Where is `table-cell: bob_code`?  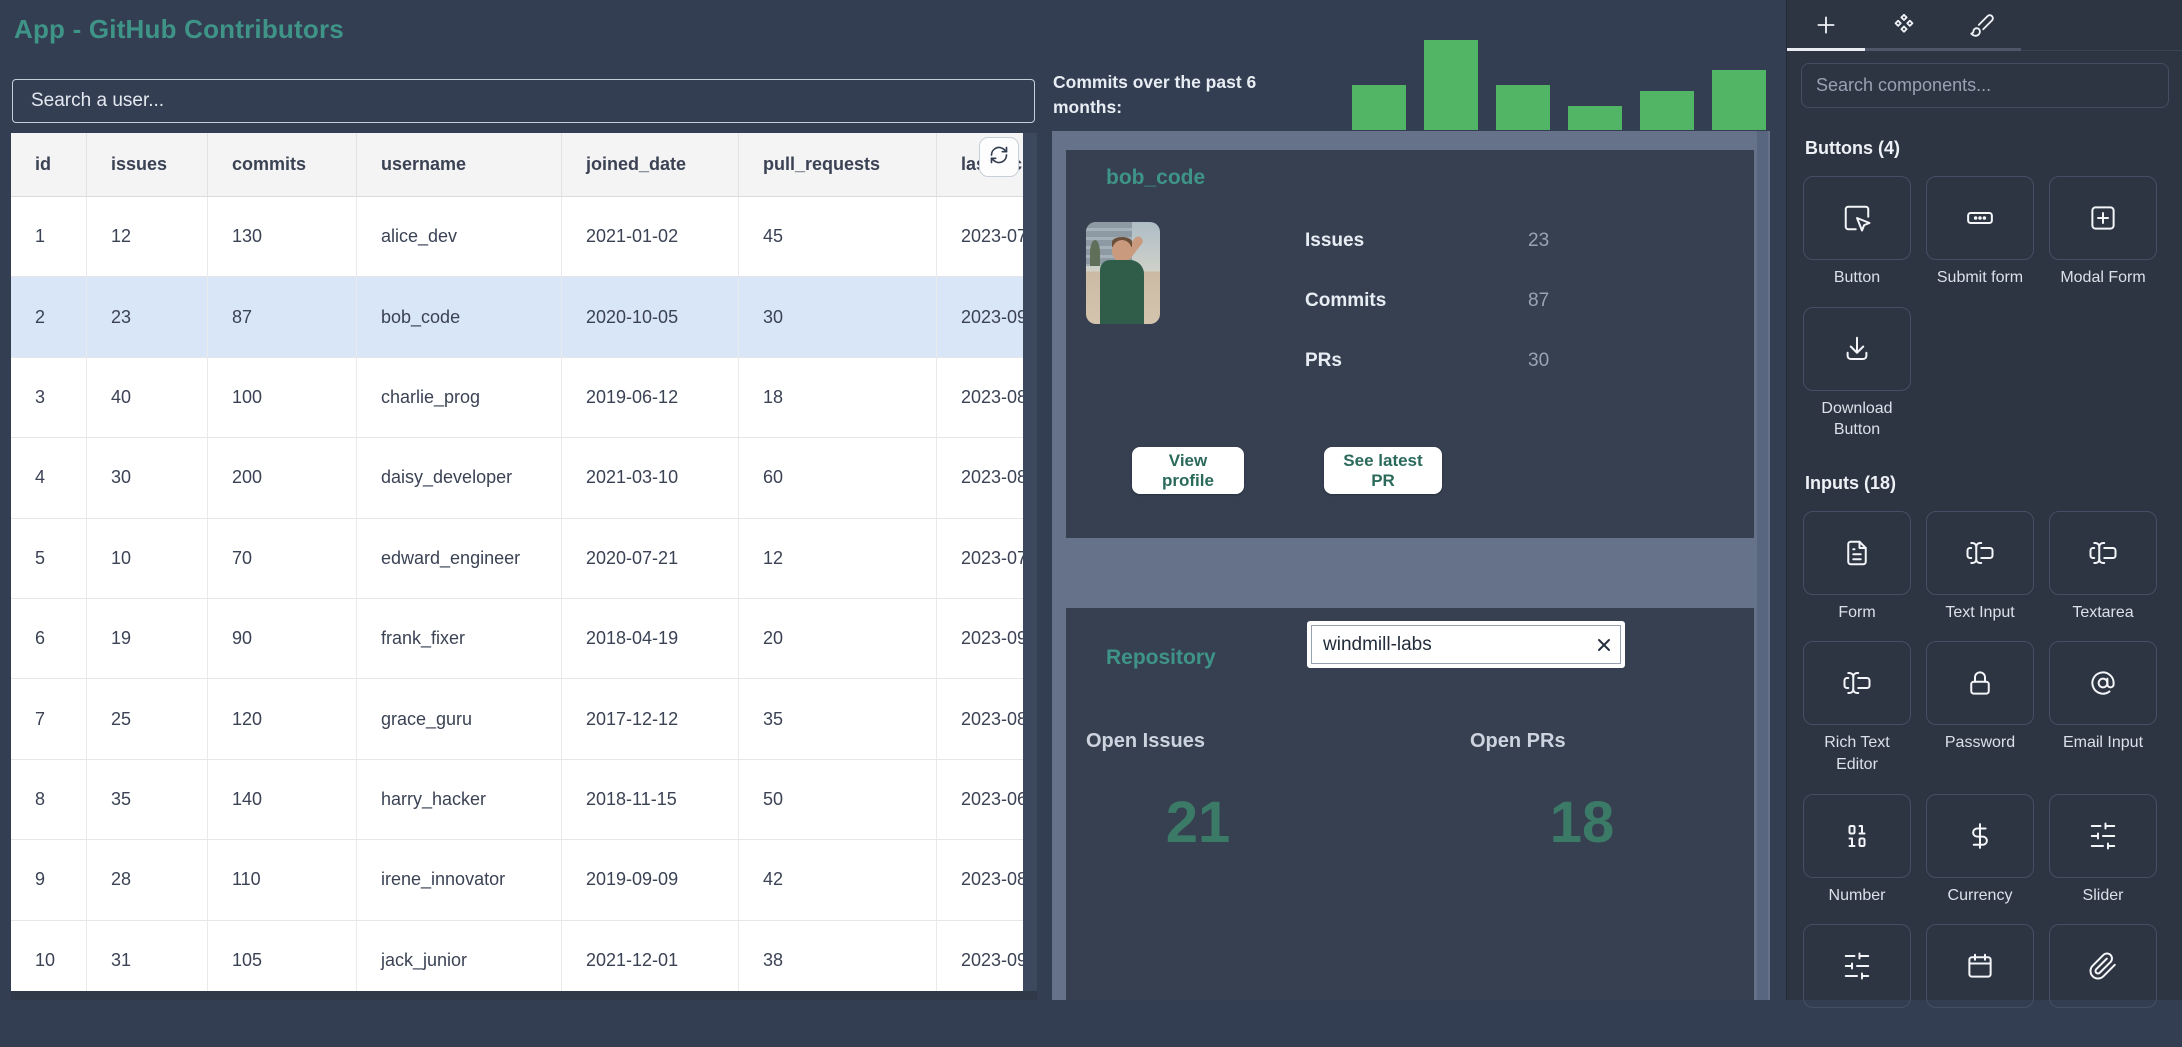 table-cell: bob_code is located at coordinates (459, 317).